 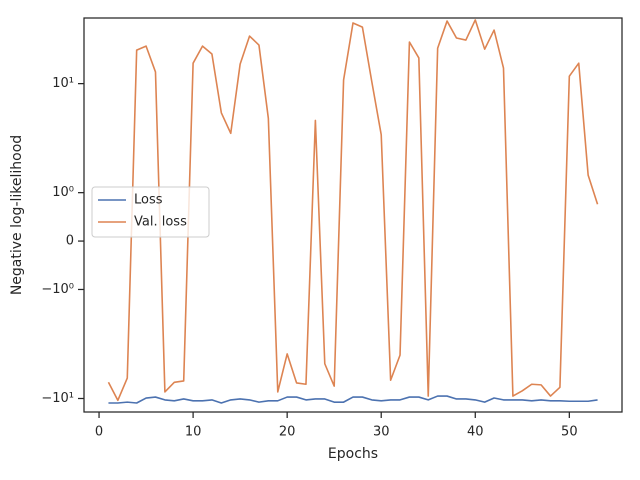 I want to click on x-axis-label: Epochs, so click(x=353, y=454).